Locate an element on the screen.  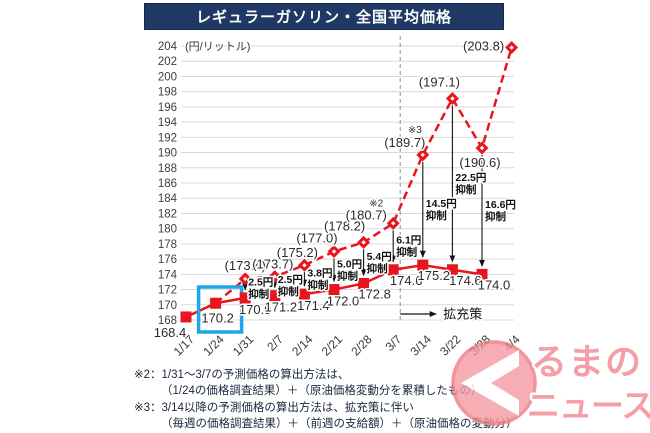
suppression-amount-label: 5.0円 is located at coordinates (349, 265).